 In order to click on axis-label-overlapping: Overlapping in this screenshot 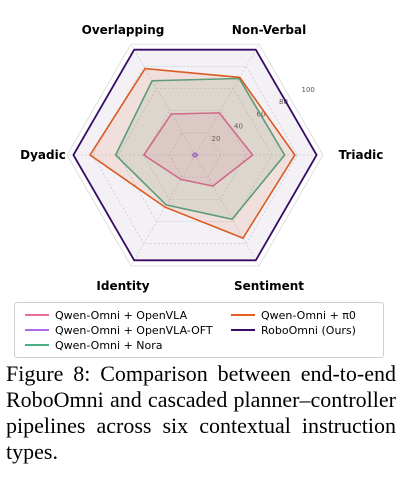, I will do `click(123, 30)`.